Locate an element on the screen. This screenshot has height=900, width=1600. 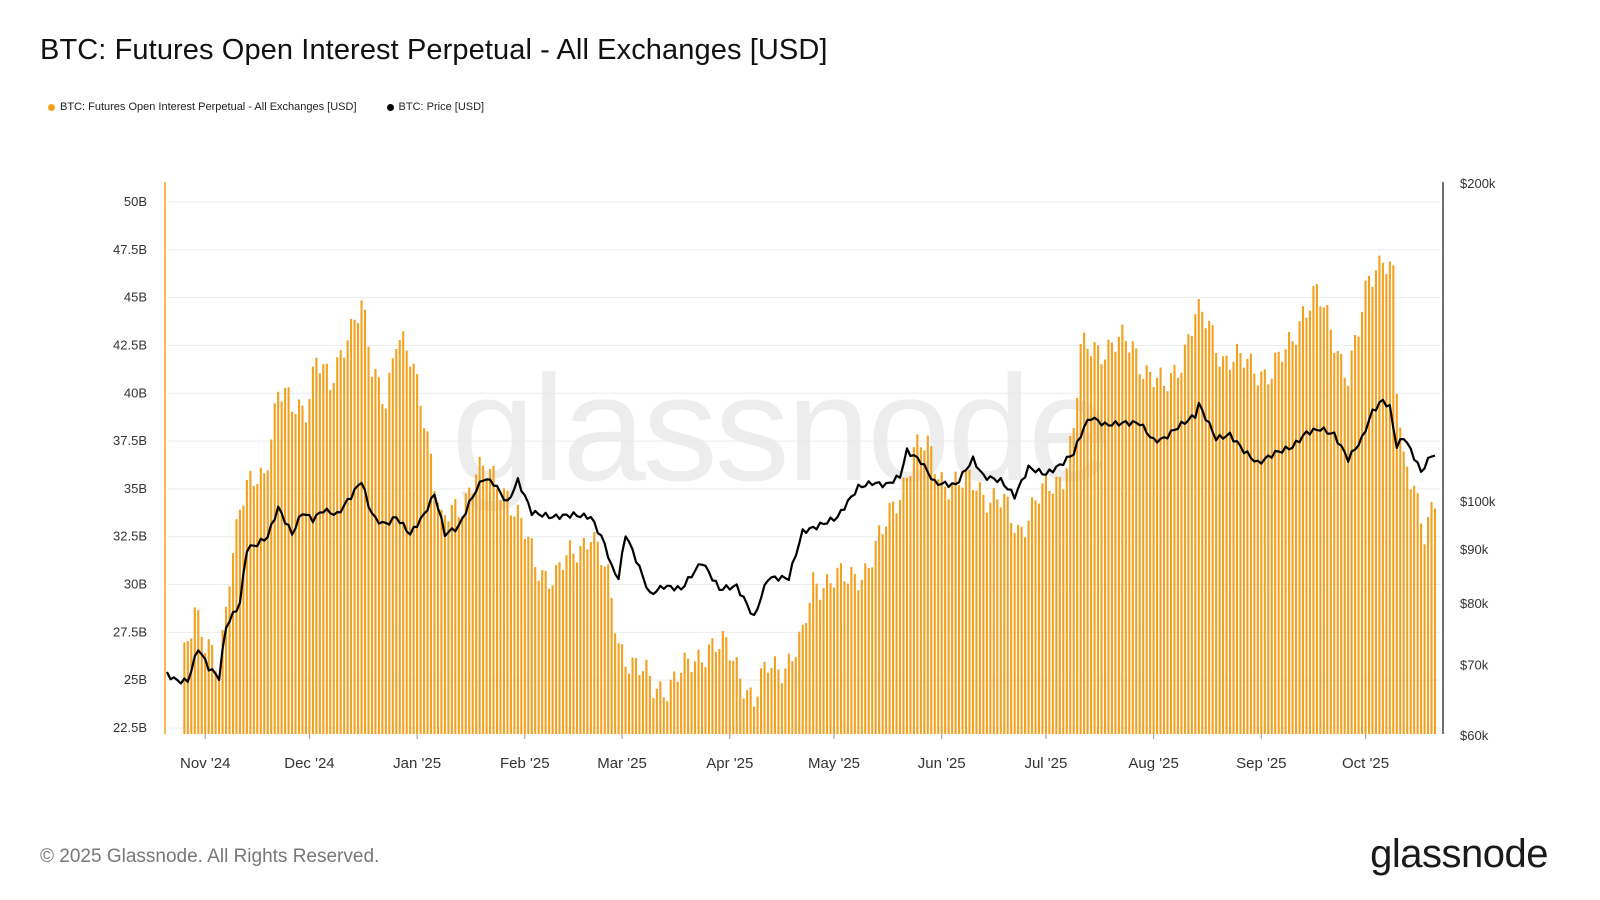
right-tick-label: $60k is located at coordinates (1474, 735).